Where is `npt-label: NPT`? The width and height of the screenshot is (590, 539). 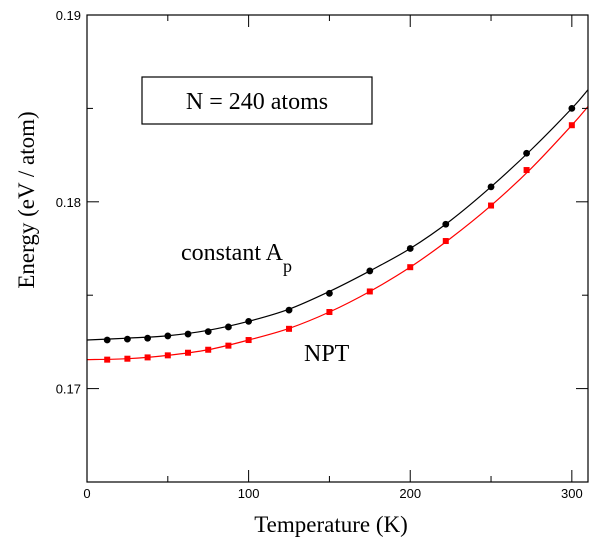 npt-label: NPT is located at coordinates (327, 354).